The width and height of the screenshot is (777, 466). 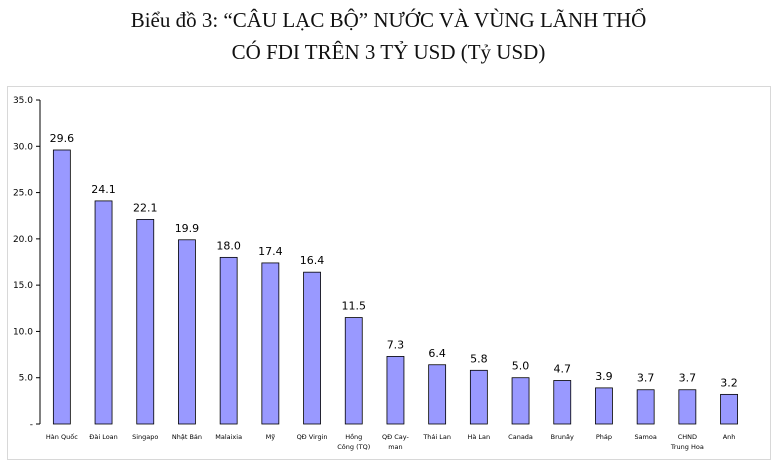 I want to click on x-tick-label: Nhật Bản, so click(x=187, y=437).